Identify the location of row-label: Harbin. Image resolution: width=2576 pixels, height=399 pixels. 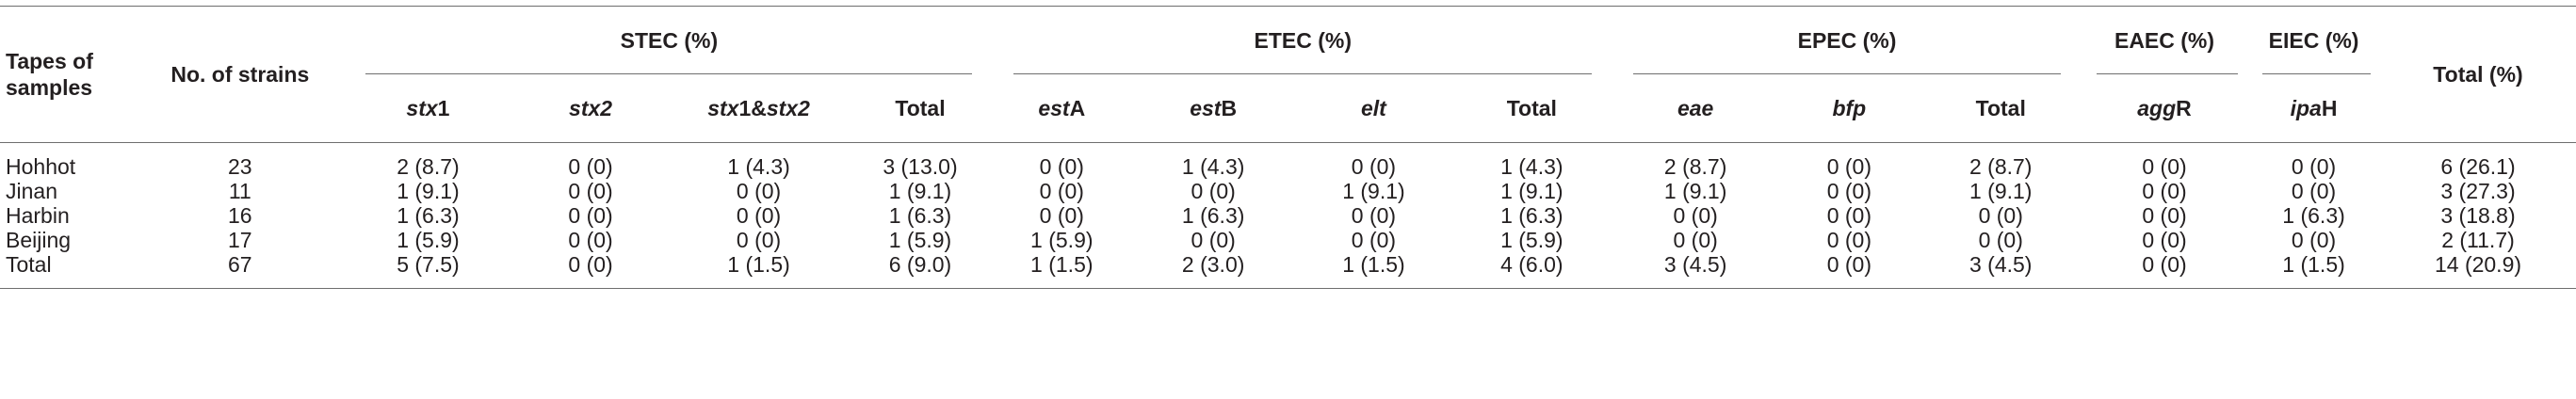
(38, 215).